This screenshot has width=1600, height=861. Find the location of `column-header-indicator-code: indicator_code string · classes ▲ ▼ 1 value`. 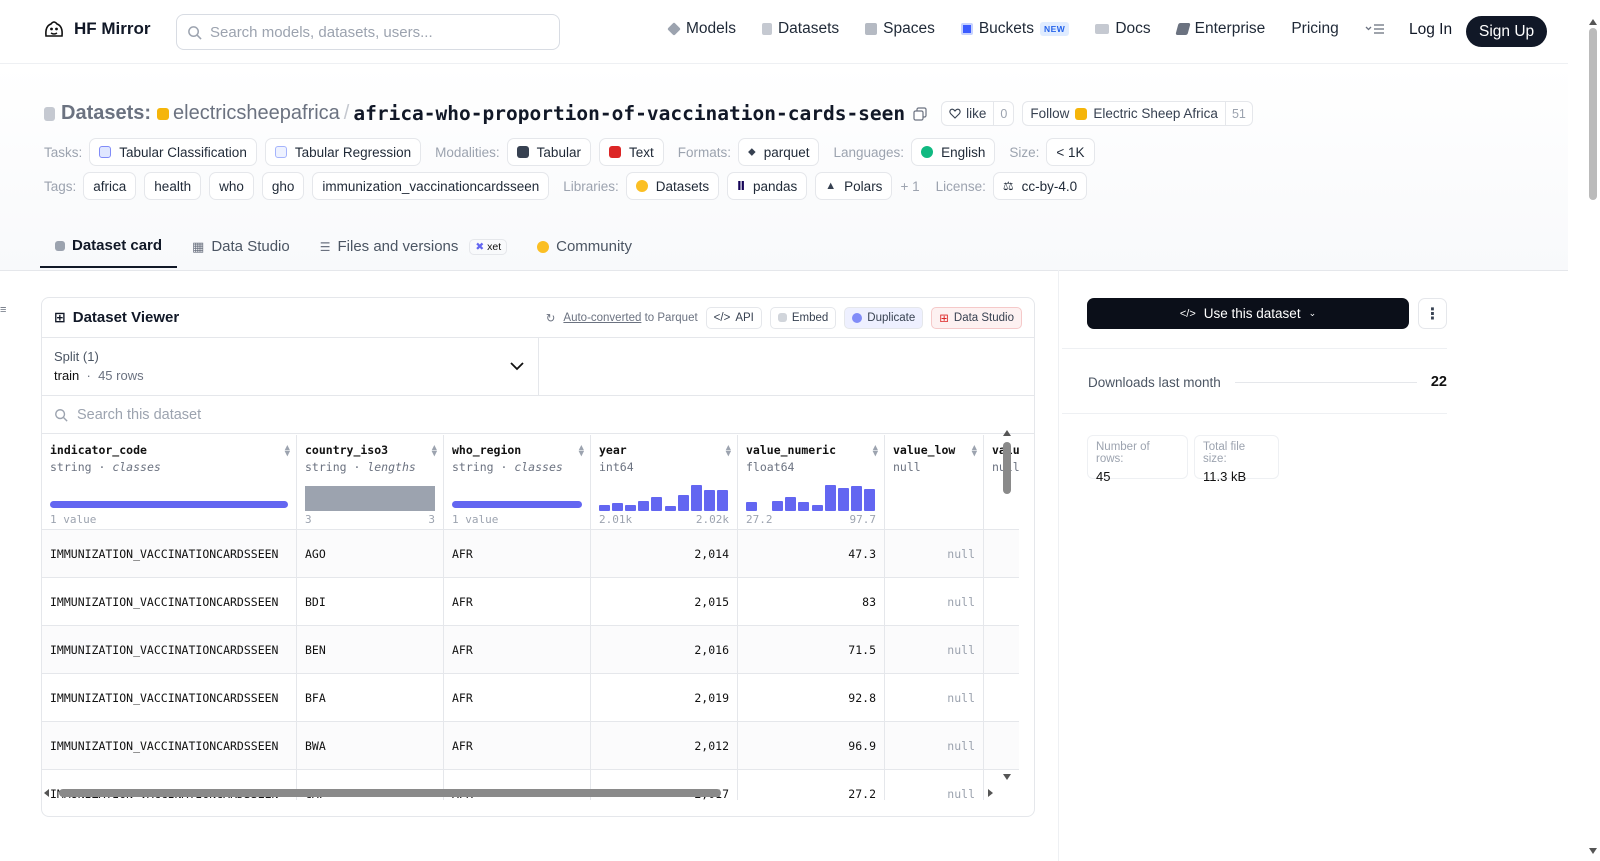

column-header-indicator-code: indicator_code string · classes ▲ ▼ 1 value is located at coordinates (169, 482).